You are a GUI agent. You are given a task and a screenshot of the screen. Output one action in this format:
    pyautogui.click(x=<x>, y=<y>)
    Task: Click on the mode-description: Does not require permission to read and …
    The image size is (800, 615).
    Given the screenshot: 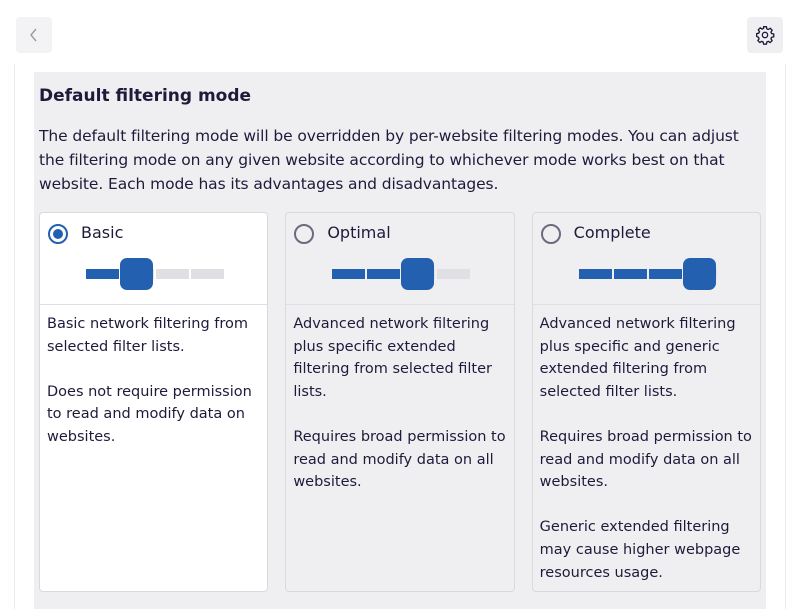 What is the action you would take?
    pyautogui.click(x=149, y=414)
    